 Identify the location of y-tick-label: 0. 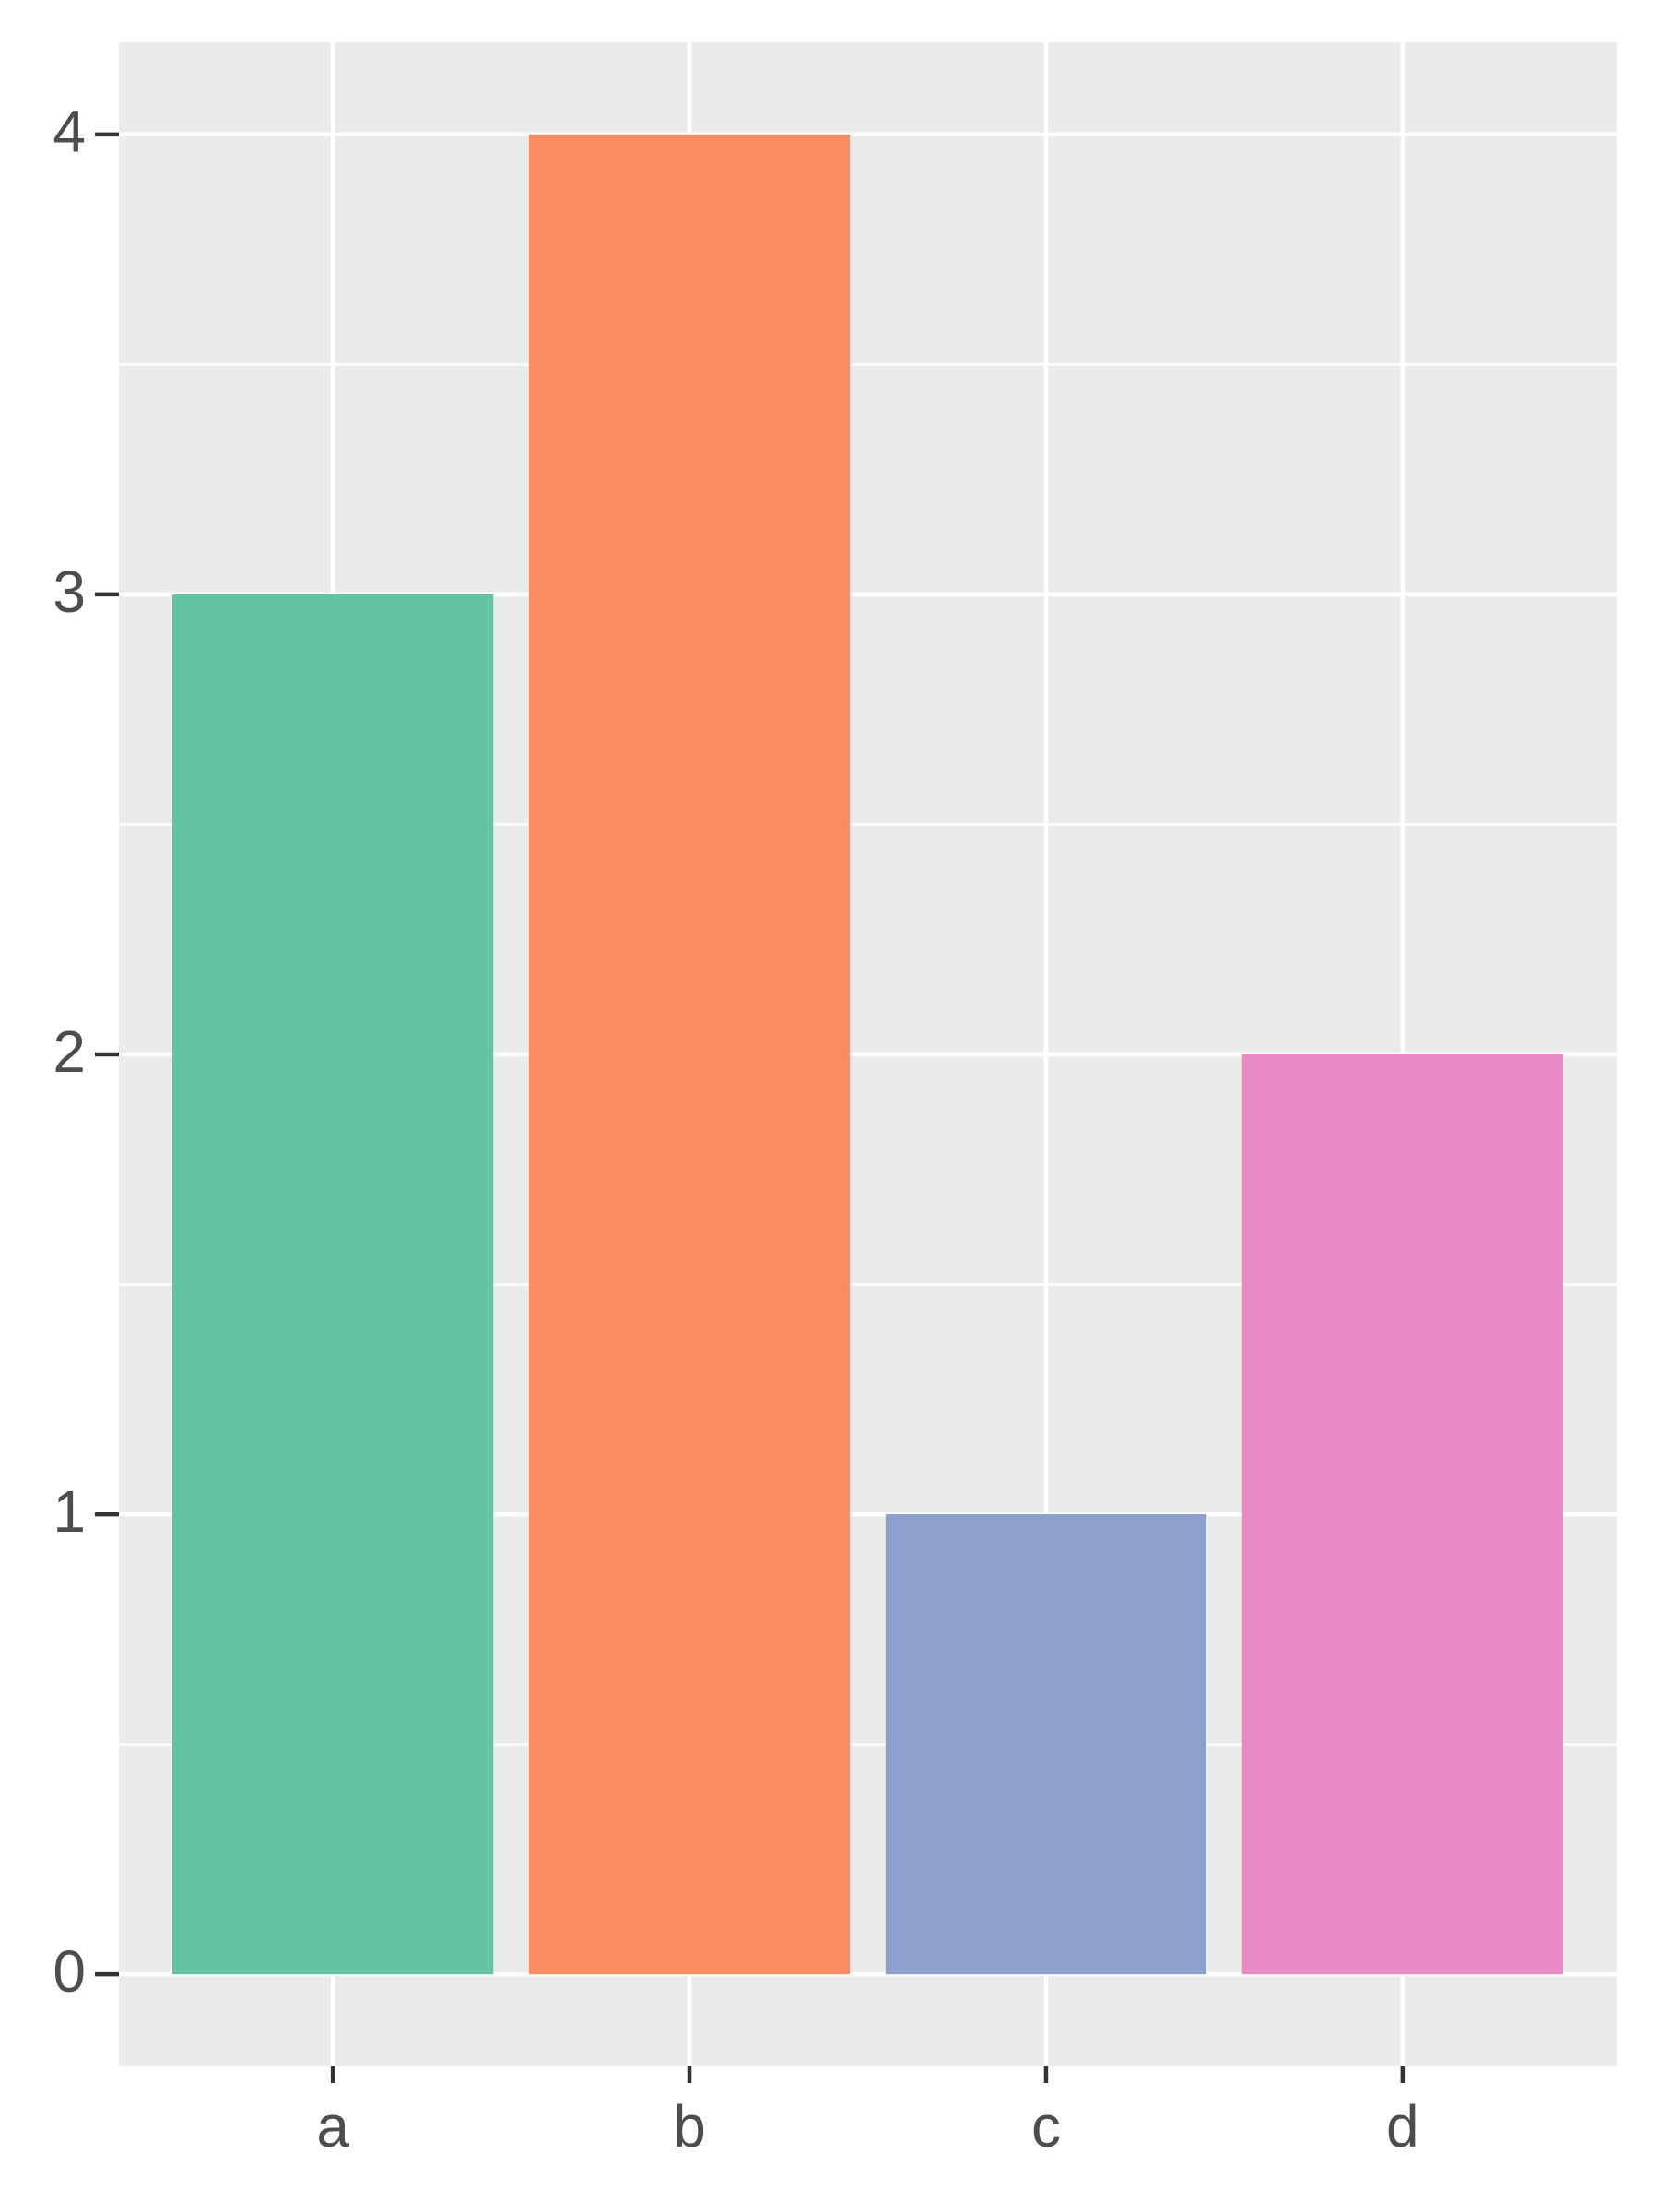
(69, 1971).